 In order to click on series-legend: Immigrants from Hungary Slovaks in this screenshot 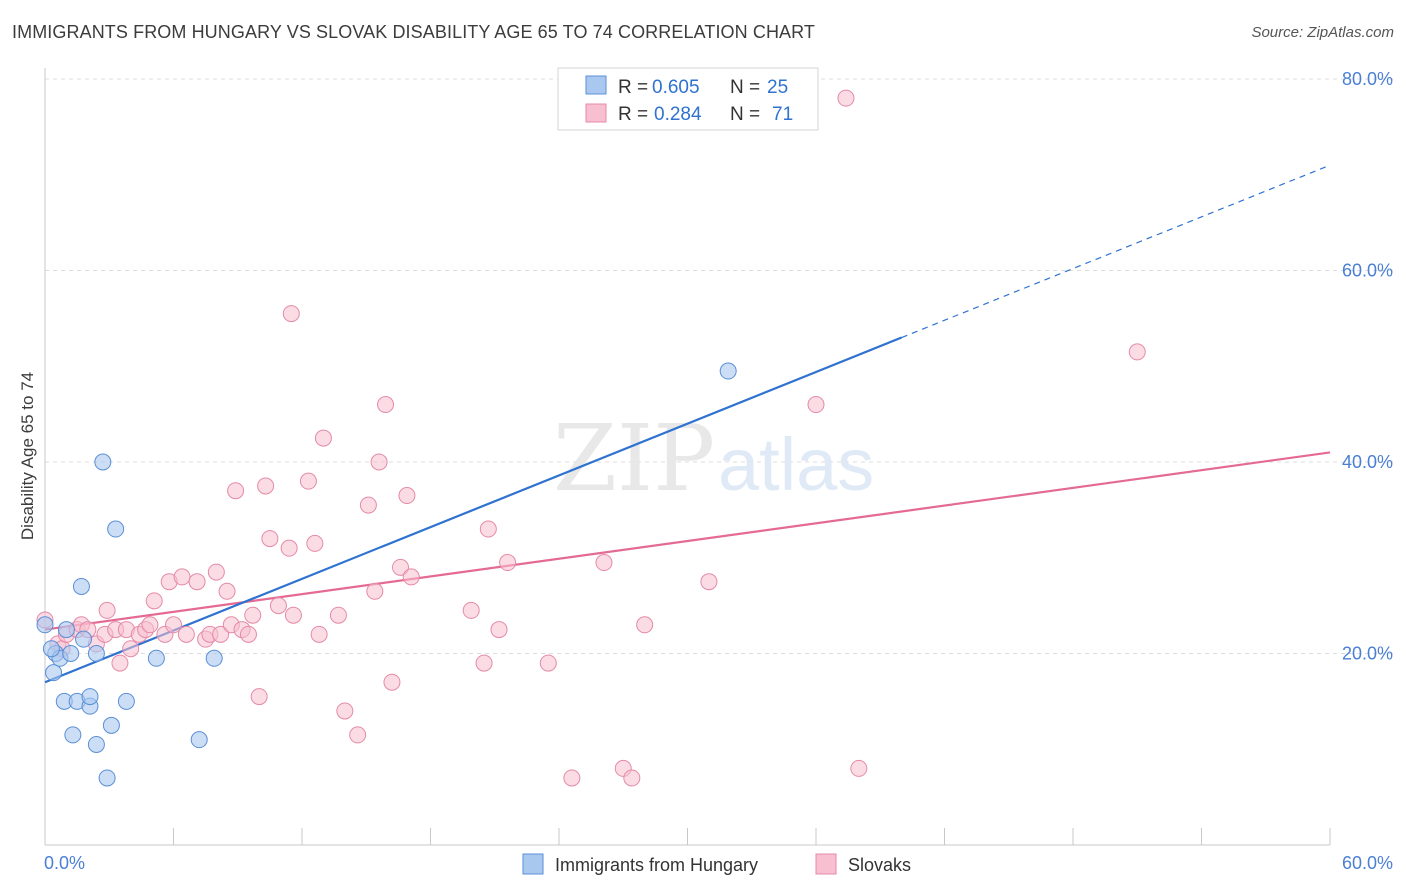, I will do `click(716, 864)`.